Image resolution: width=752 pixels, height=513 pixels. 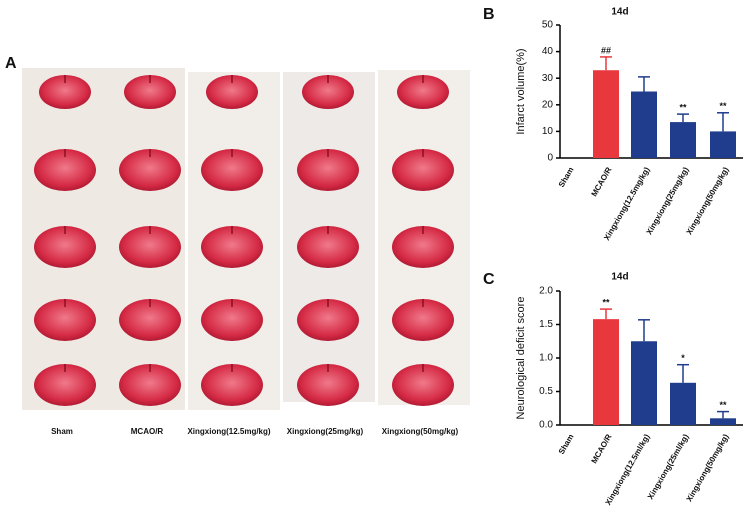 I want to click on x-tick-label: Xingxiong(12.5ml/kg), so click(x=628, y=469).